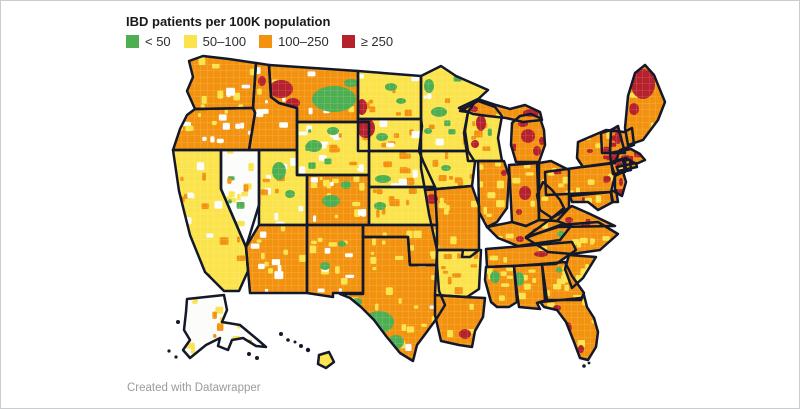 The image size is (800, 409). What do you see at coordinates (194, 388) in the screenshot?
I see `datawrapper-attribution: Created with Datawrapper` at bounding box center [194, 388].